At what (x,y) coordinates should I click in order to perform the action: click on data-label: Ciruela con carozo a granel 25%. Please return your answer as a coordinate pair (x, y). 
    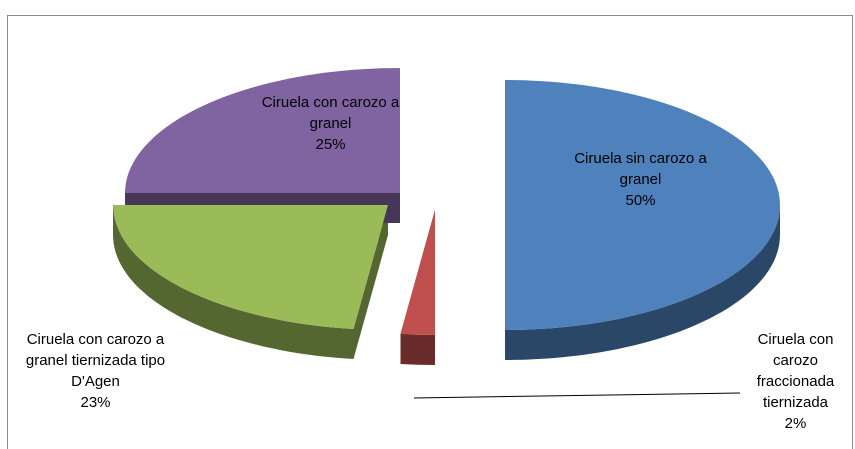
    Looking at the image, I should click on (330, 123).